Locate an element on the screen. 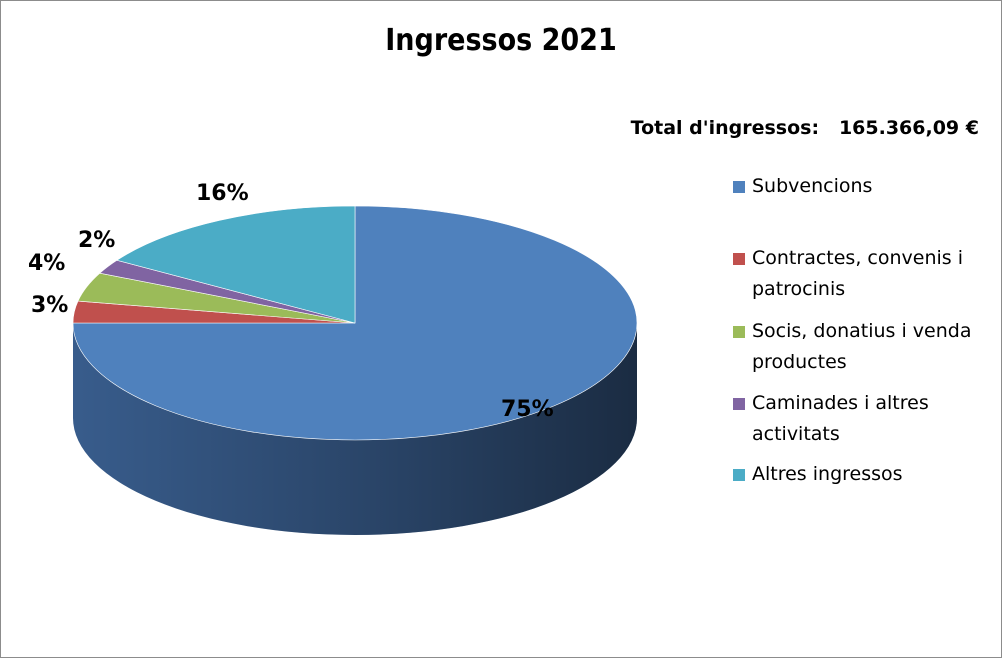 The image size is (1002, 658). pct-label-contractes: 3% is located at coordinates (50, 305).